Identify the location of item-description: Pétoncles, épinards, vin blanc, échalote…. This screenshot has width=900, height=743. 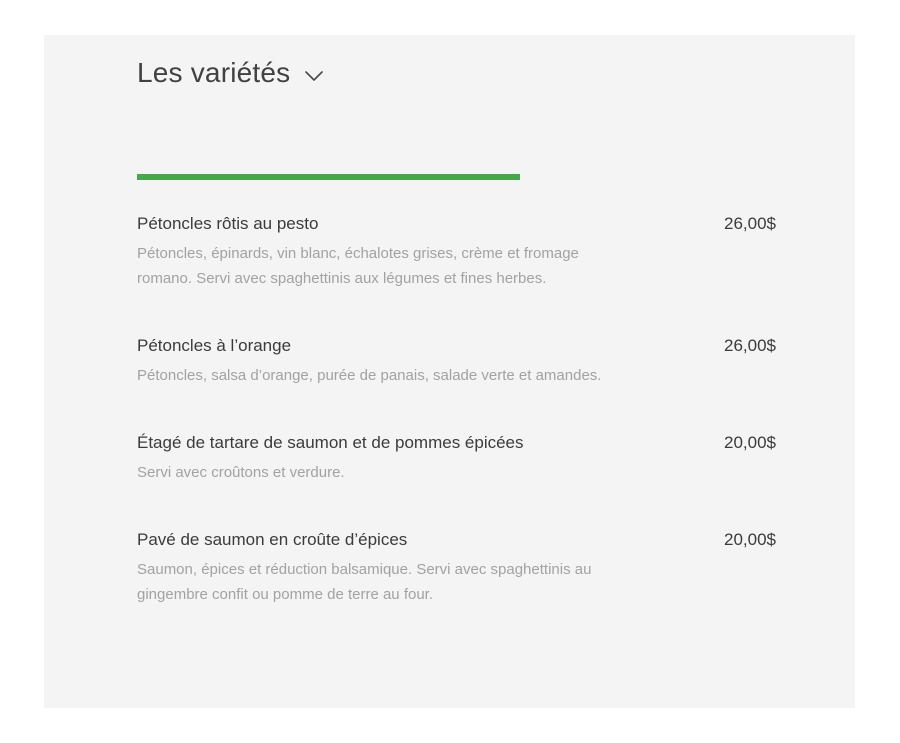
(358, 265).